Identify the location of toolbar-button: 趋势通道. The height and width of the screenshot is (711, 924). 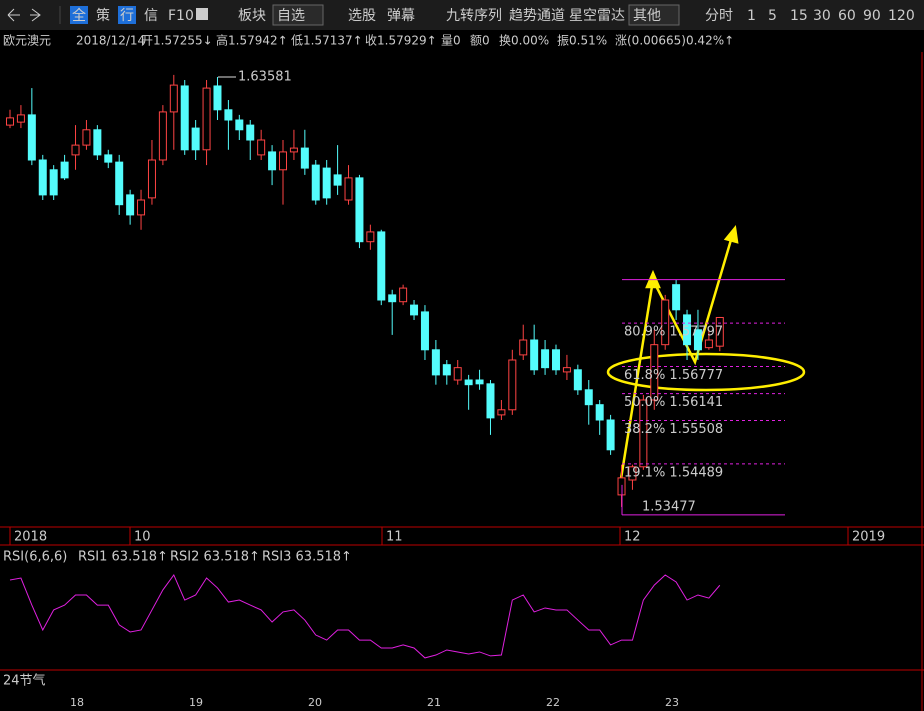
(537, 16).